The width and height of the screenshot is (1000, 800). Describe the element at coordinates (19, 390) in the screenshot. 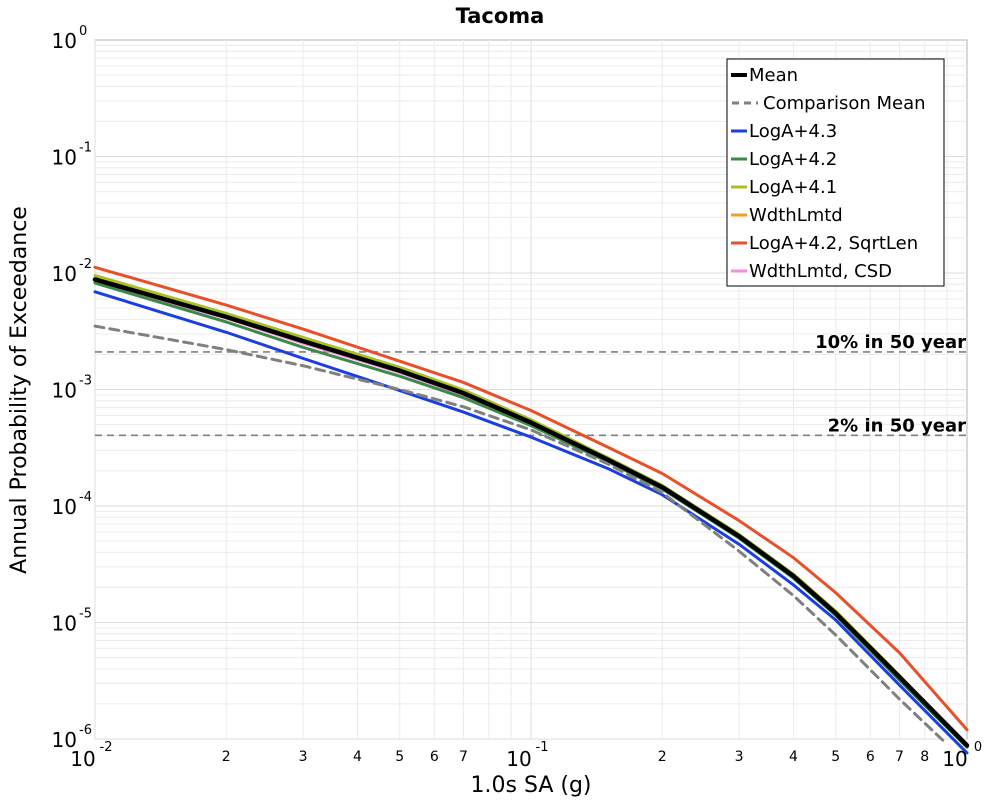

I see `y-axis-label: Annual Probability of Exceedance` at that location.